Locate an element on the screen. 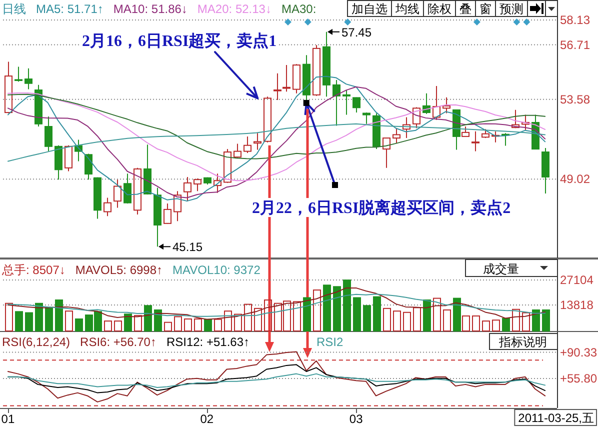 This screenshot has width=598, height=427. text: MA20: 52.13↓ is located at coordinates (234, 9).